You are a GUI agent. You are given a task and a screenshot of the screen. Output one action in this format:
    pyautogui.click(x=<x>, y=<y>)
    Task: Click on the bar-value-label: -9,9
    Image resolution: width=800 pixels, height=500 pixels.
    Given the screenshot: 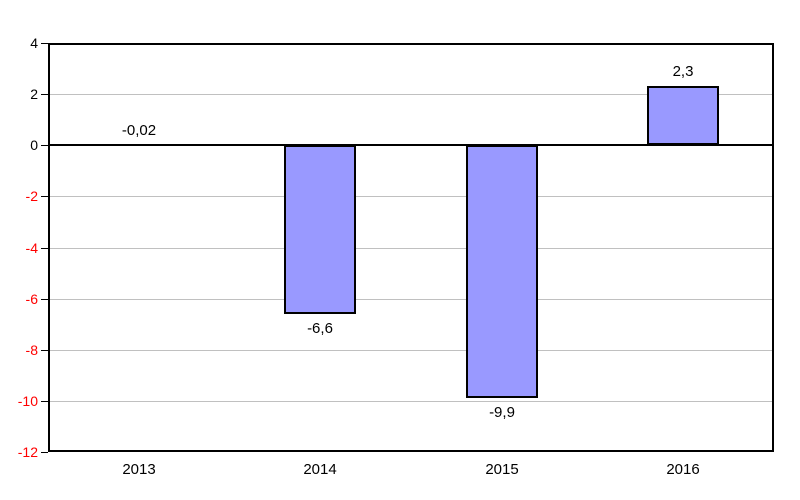 What is the action you would take?
    pyautogui.click(x=502, y=412)
    